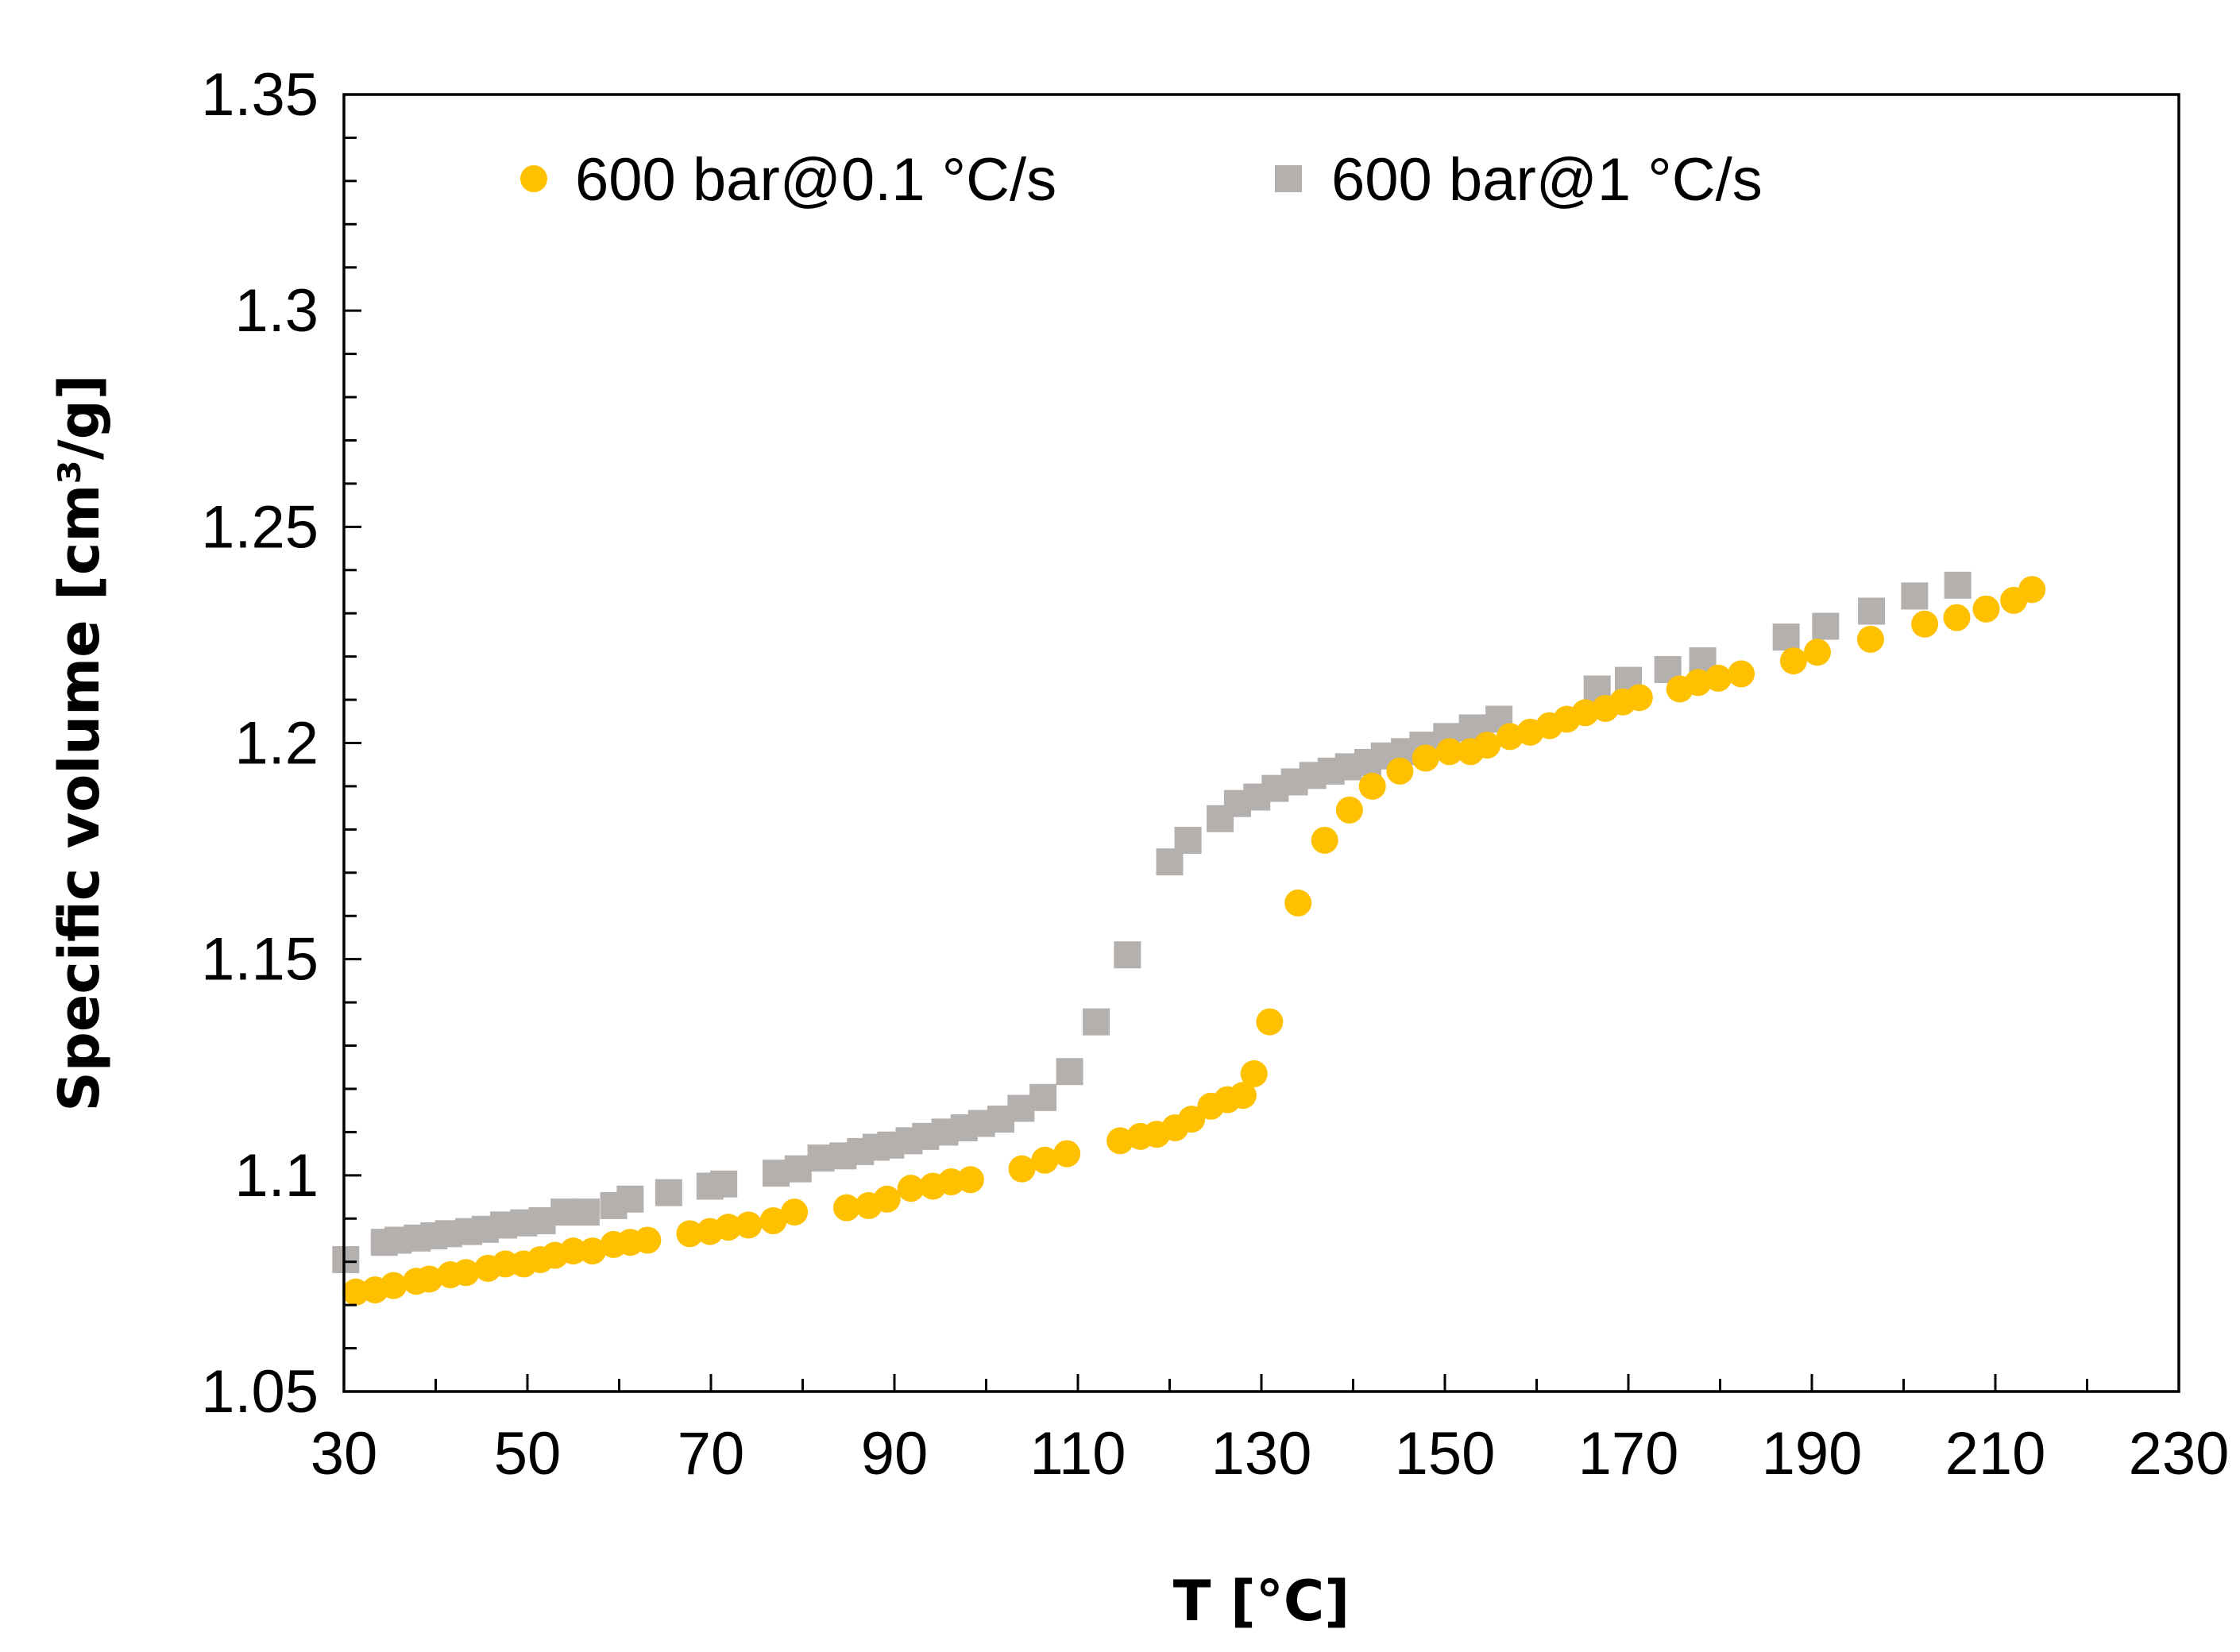  Describe the element at coordinates (815, 180) in the screenshot. I see `legend-label-0.1-cs: 600 bar@0.1 °C/s` at that location.